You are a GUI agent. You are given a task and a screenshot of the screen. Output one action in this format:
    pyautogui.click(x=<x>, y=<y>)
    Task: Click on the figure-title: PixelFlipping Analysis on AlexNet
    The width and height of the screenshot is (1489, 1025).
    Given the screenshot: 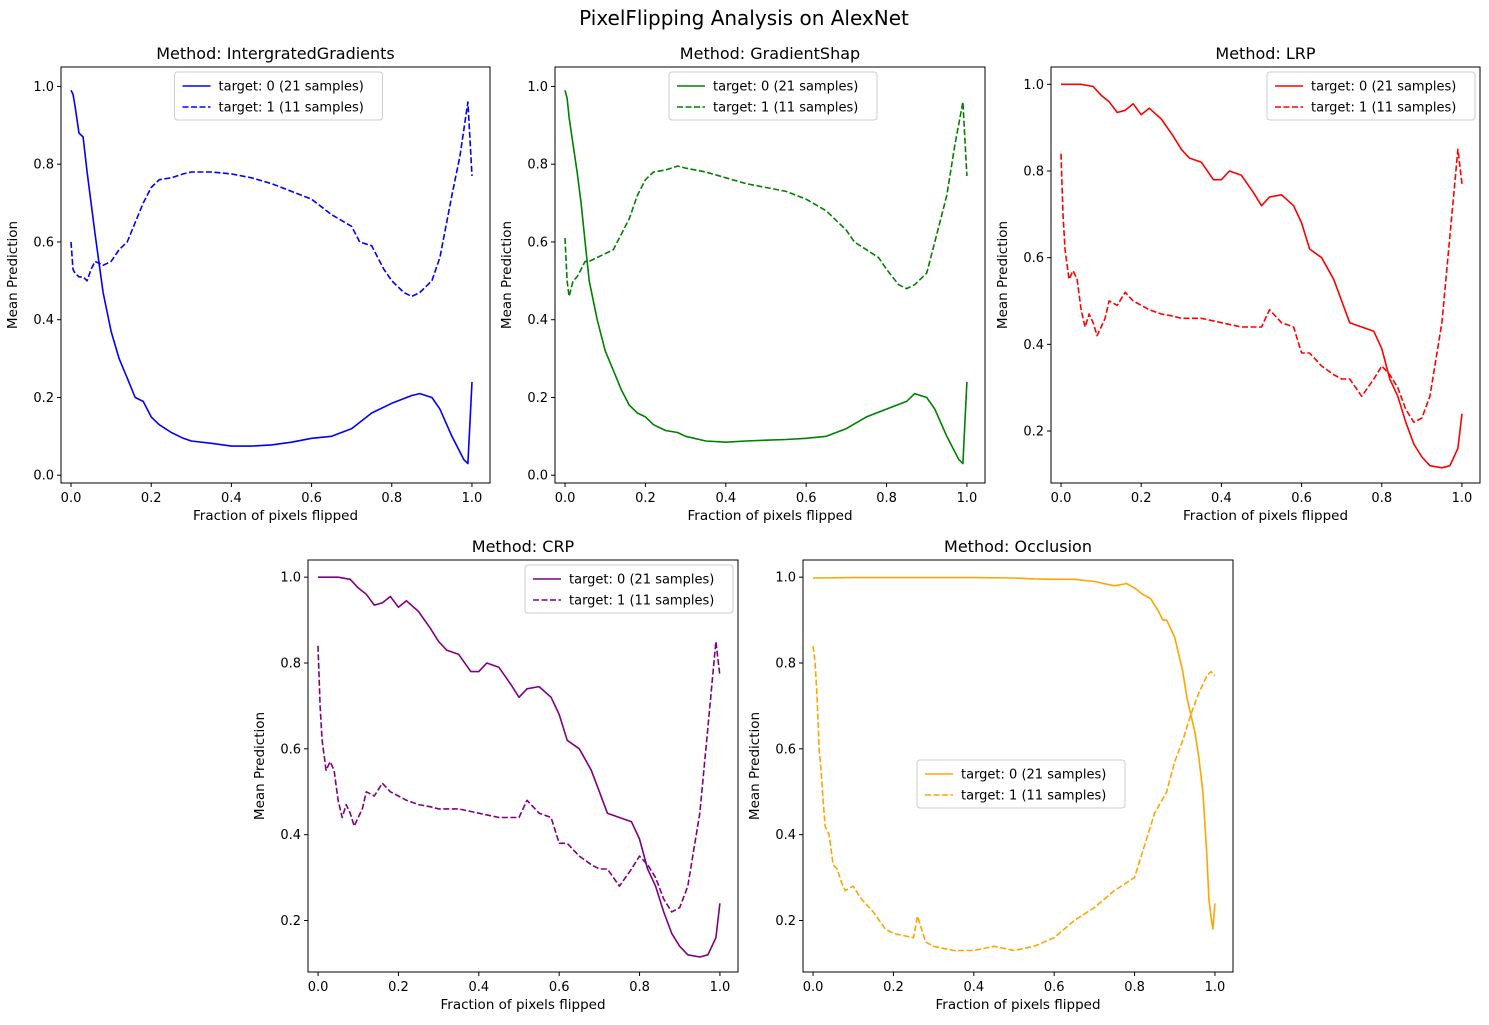 What is the action you would take?
    pyautogui.click(x=744, y=18)
    